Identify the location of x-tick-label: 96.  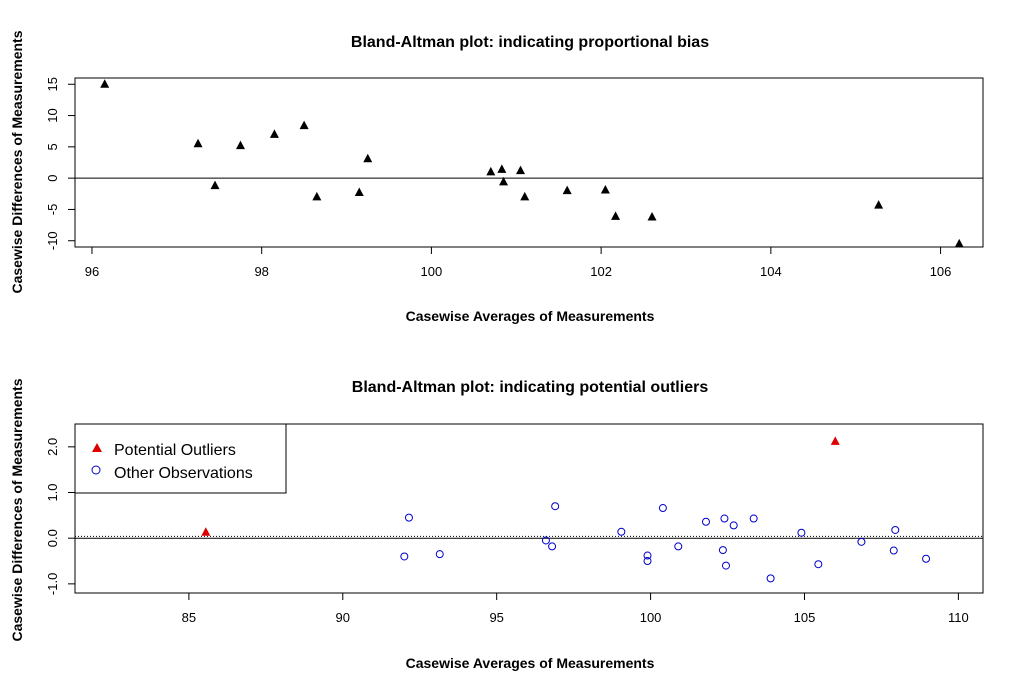
(92, 271).